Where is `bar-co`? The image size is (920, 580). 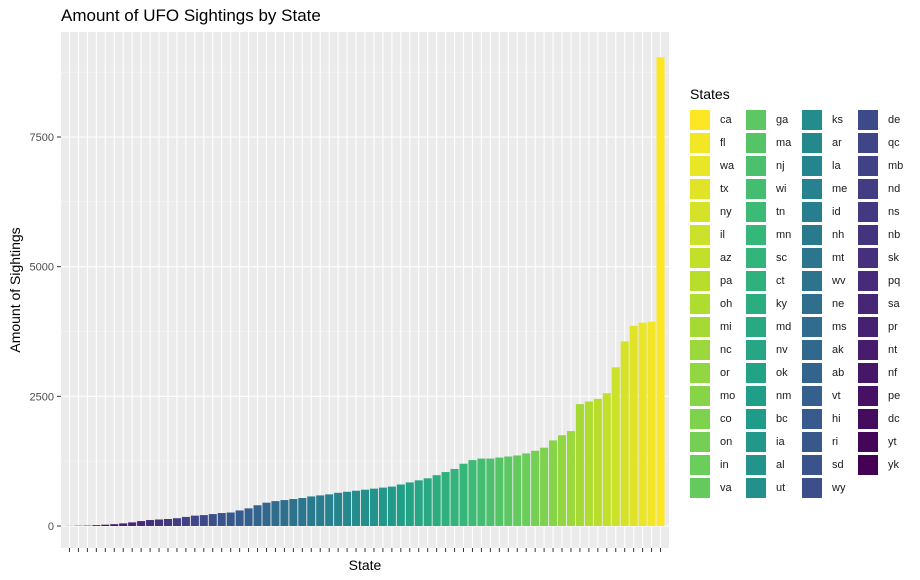
bar-co is located at coordinates (544, 486).